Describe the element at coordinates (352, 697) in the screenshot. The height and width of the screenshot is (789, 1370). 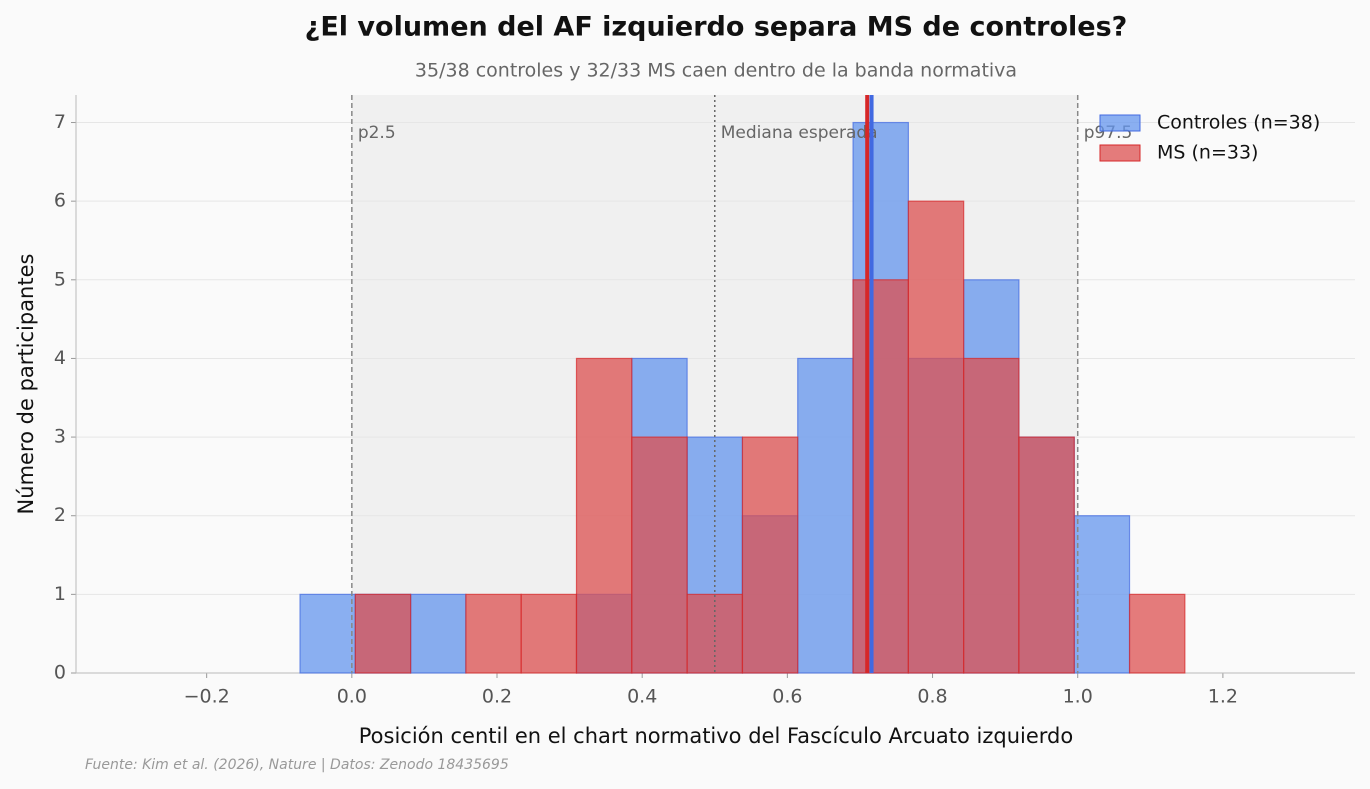
I see `x-tick-label: 0.0` at that location.